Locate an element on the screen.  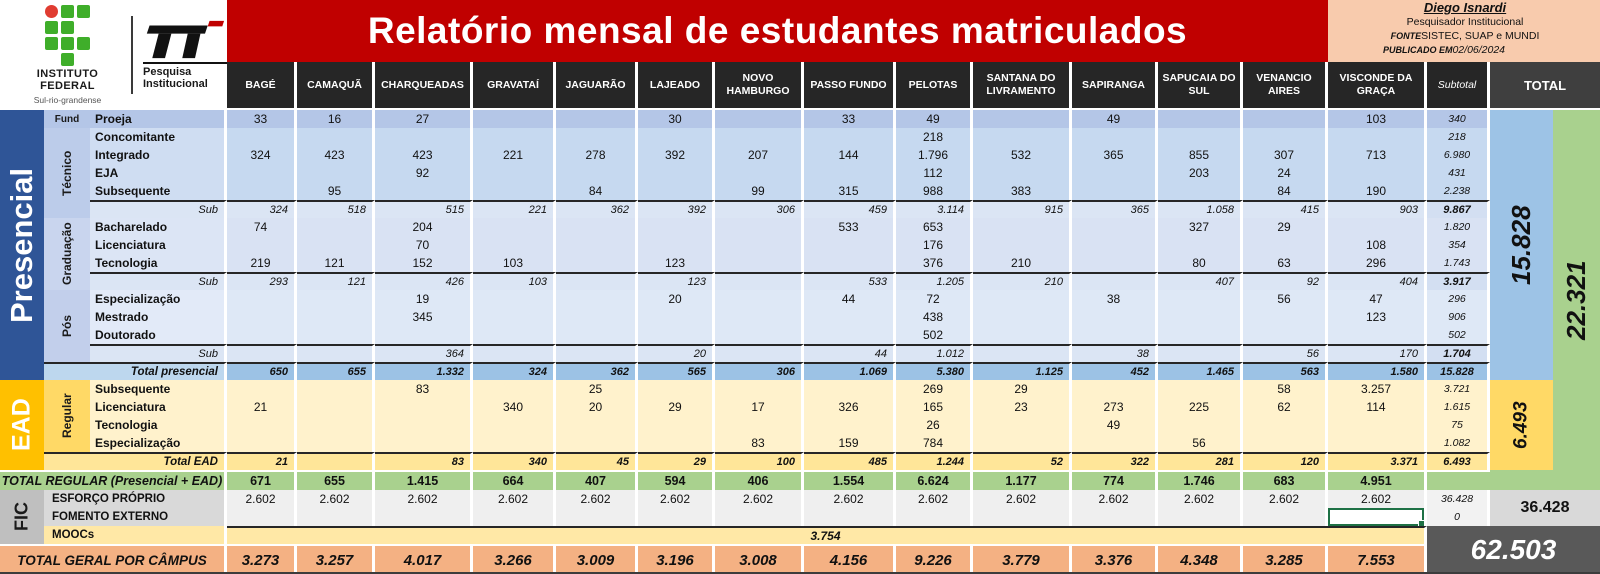
cell-fomento-externo-gravatai is located at coordinates (514, 517).